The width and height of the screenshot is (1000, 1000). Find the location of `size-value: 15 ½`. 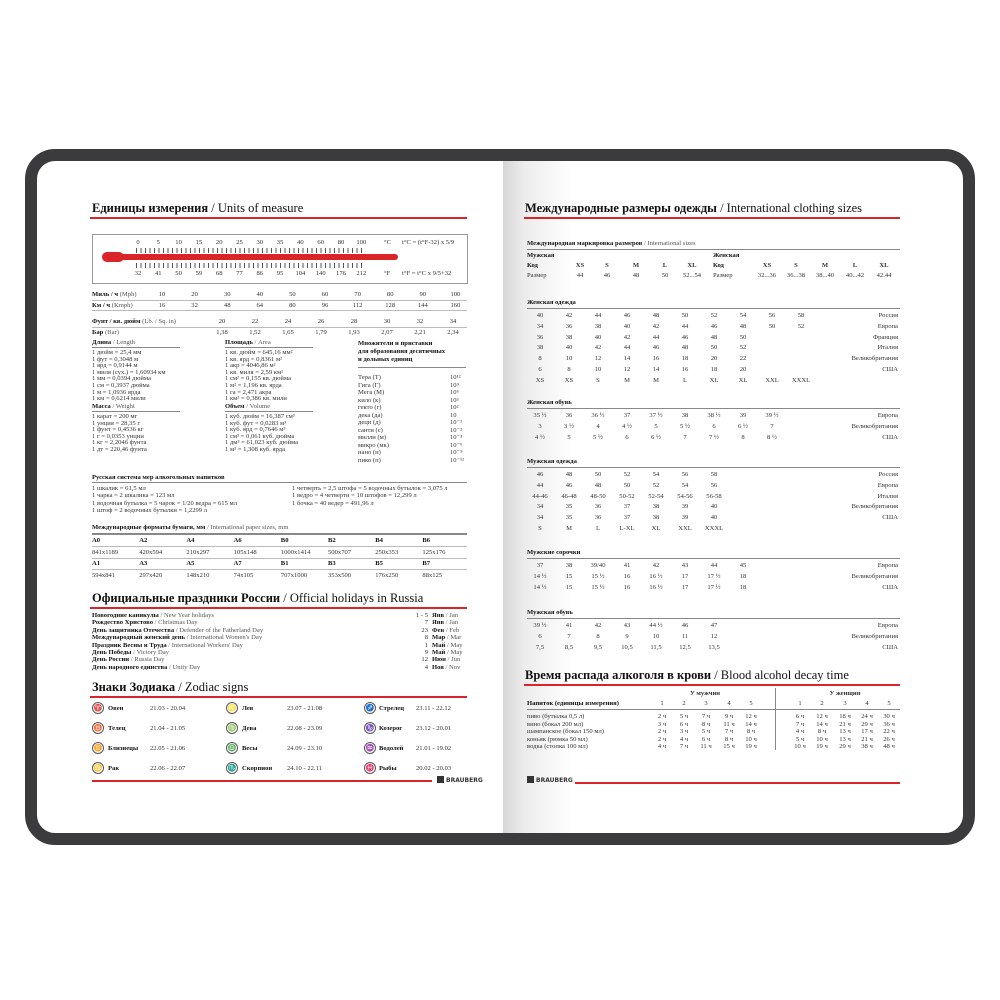

size-value: 15 ½ is located at coordinates (598, 576).